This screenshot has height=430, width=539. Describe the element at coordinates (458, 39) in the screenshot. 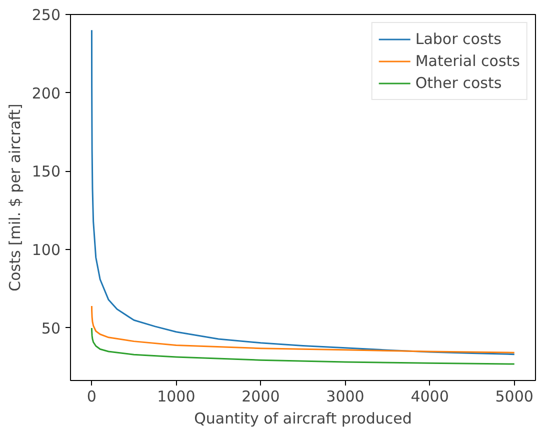

I see `legend-label: Labor costs` at that location.